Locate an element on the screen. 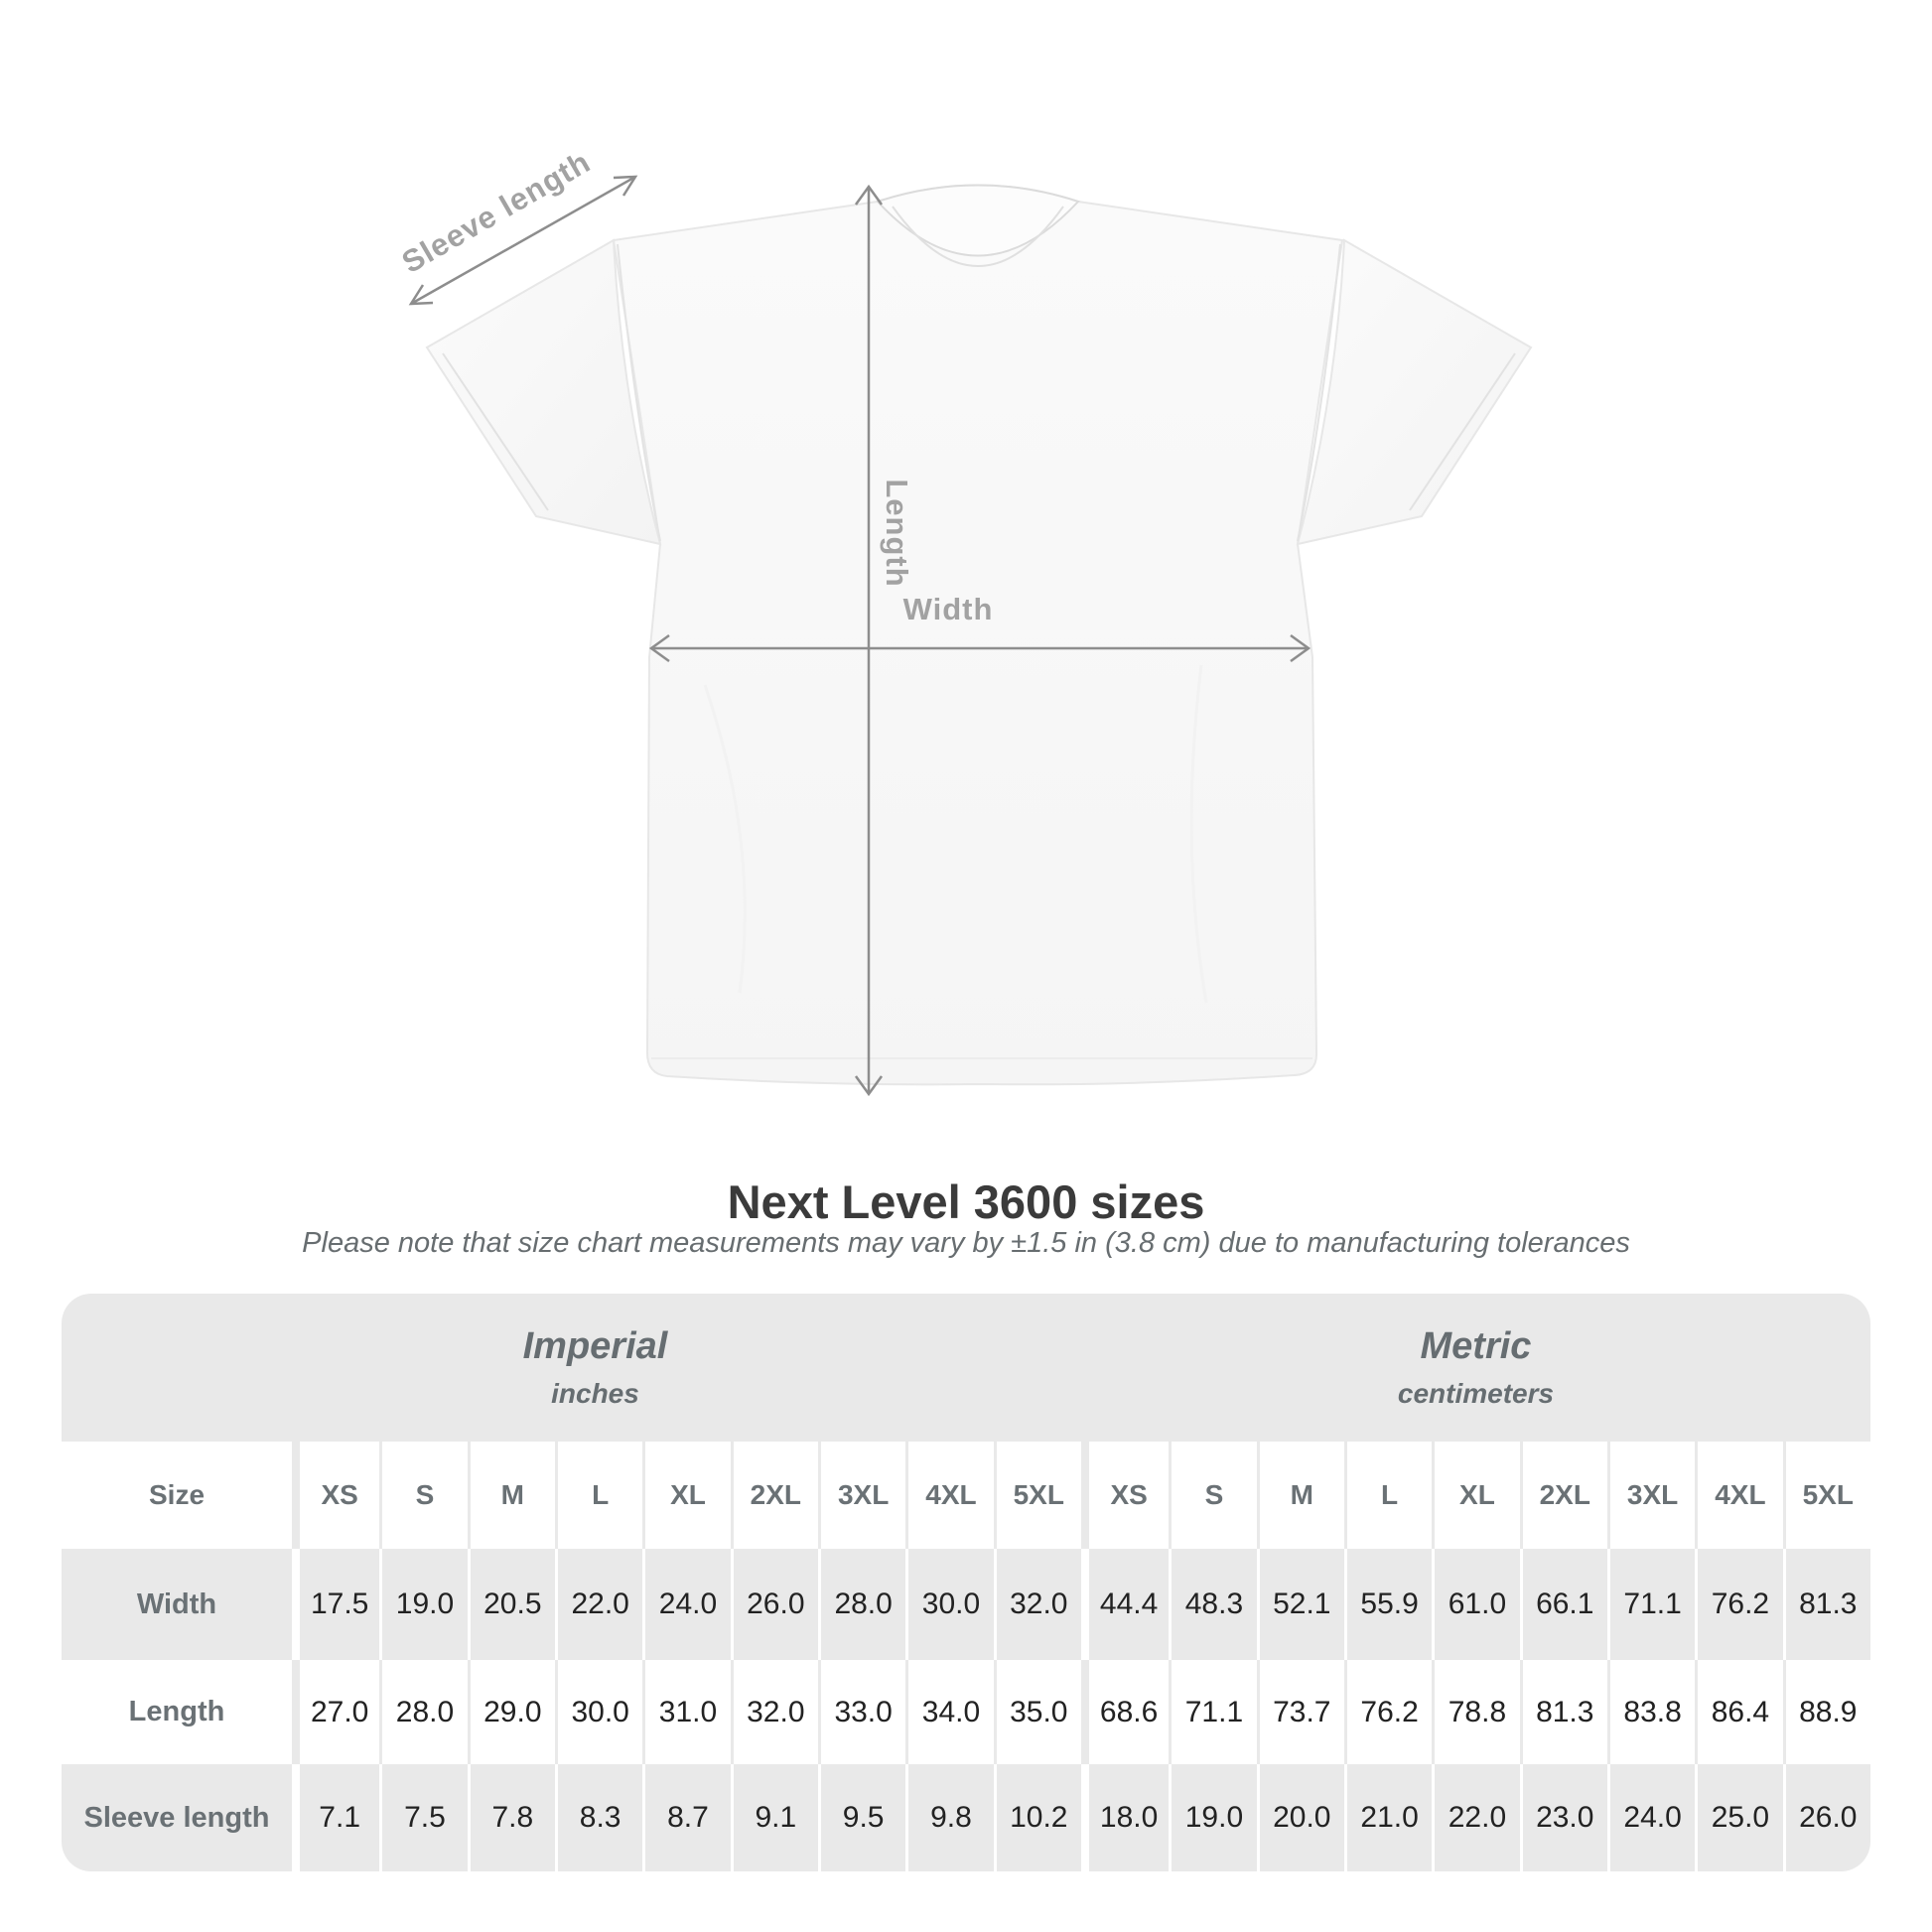 The width and height of the screenshot is (1932, 1932). page-title: Next Level 3600 sizes is located at coordinates (966, 1201).